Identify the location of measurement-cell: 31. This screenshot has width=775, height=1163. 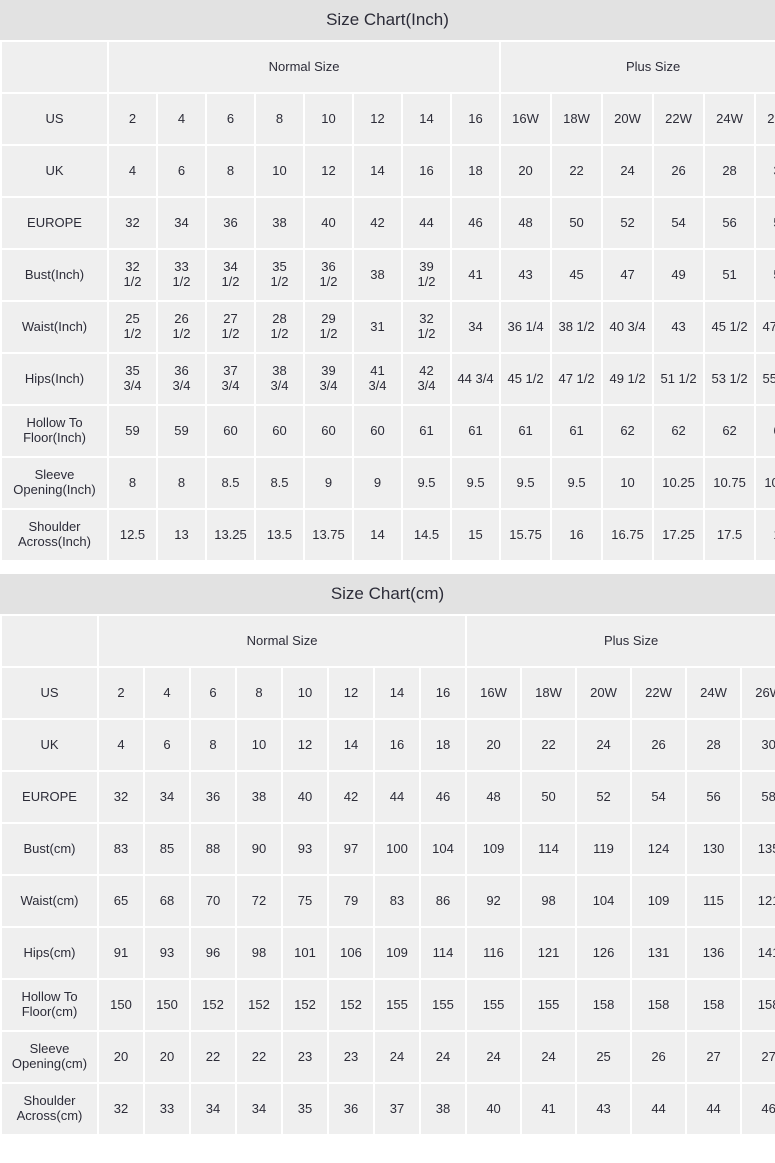
(377, 327).